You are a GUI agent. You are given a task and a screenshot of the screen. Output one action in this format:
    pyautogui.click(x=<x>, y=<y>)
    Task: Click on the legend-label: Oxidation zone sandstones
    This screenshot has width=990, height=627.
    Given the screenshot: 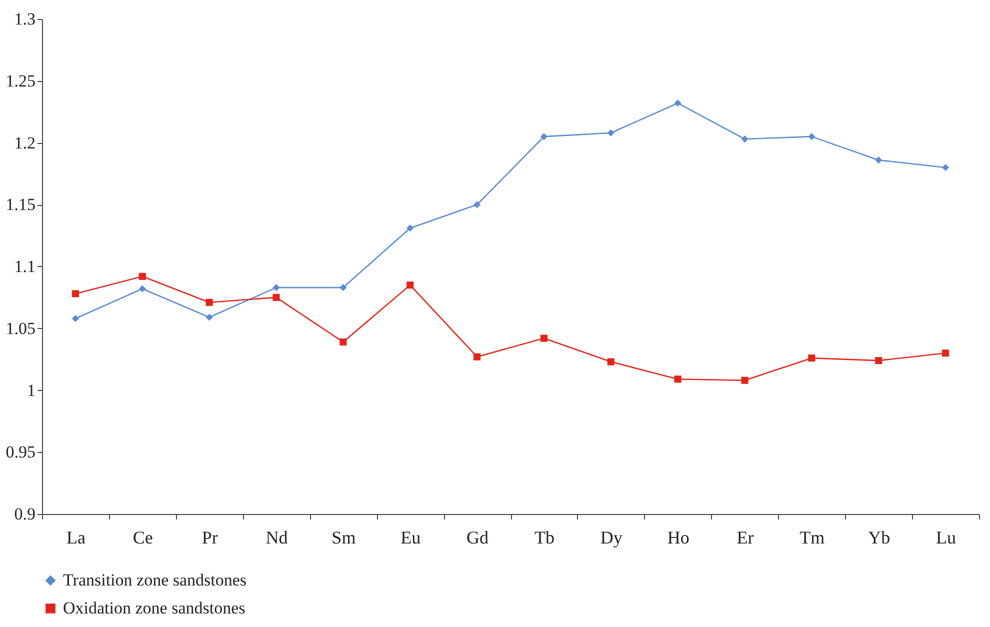 What is the action you would take?
    pyautogui.click(x=154, y=608)
    